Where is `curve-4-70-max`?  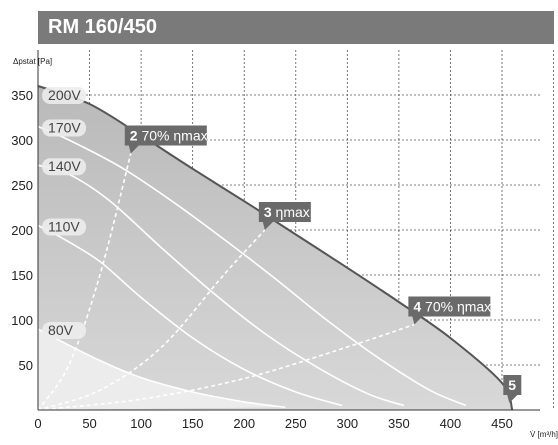
curve-4-70-max is located at coordinates (226, 367).